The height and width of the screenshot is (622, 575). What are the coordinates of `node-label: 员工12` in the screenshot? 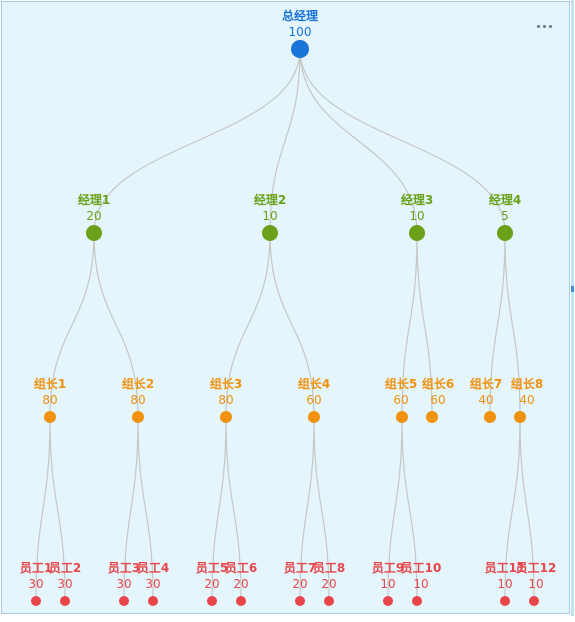 It's located at (536, 568).